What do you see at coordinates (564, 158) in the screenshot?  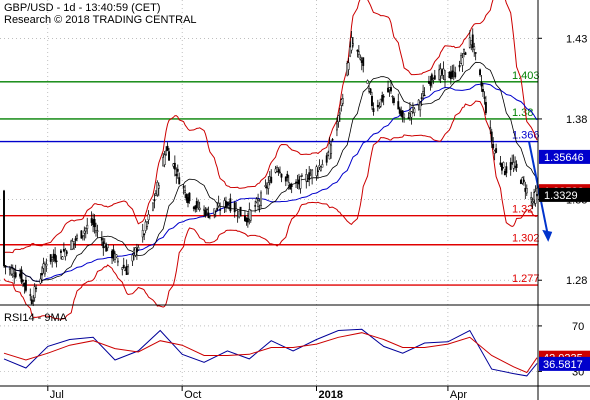 I see `price-tag-1.35646: 1.35646` at bounding box center [564, 158].